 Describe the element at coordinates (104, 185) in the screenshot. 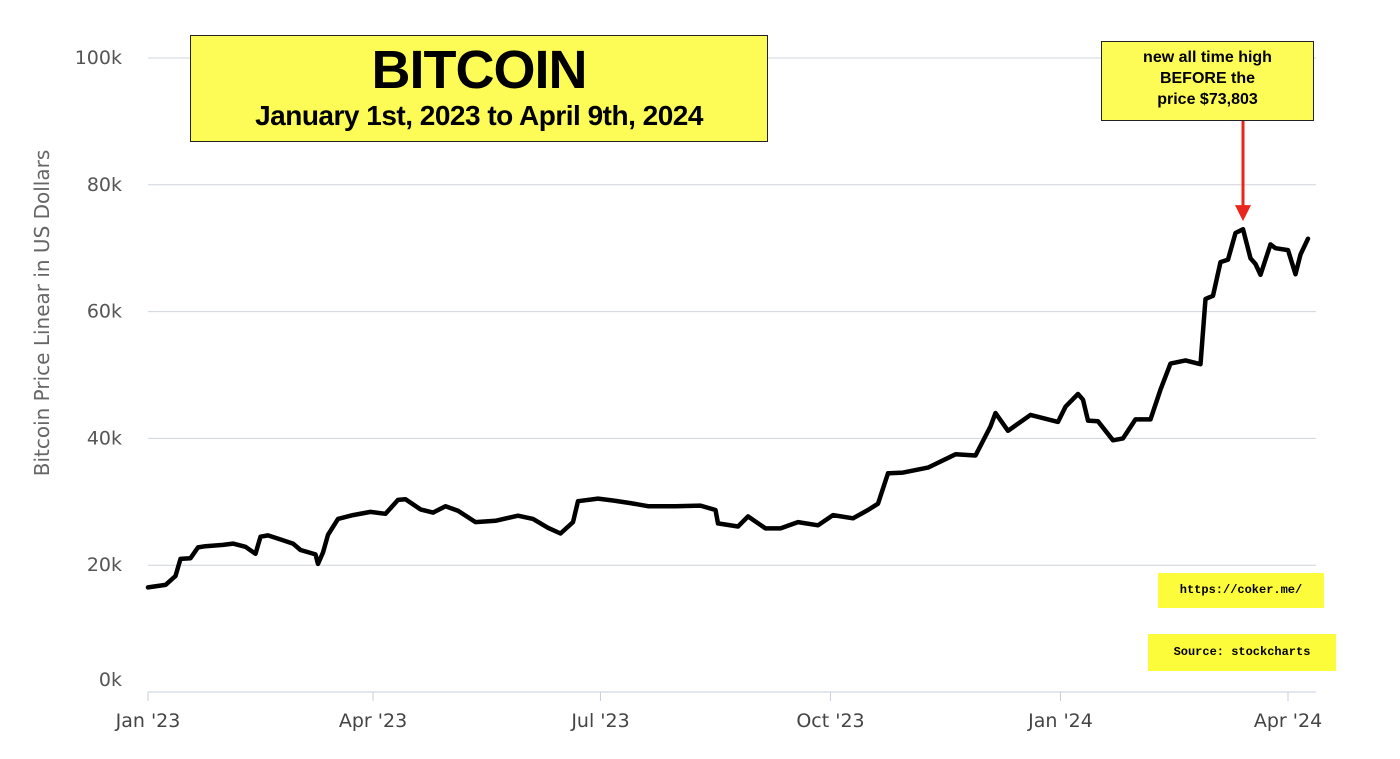

I see `y-tick-label: 80k` at that location.